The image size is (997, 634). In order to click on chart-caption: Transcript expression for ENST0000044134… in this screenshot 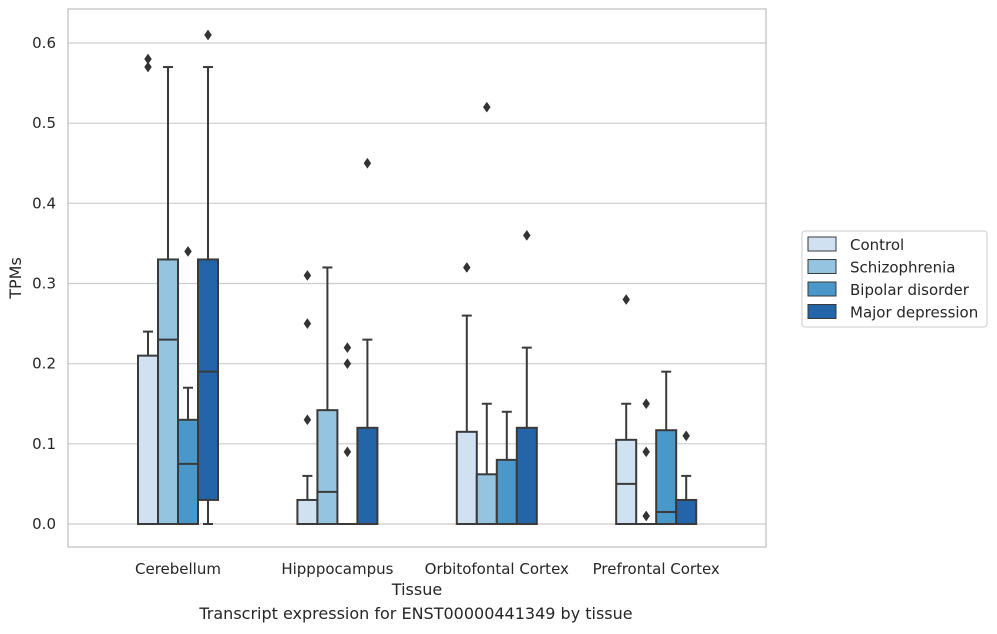, I will do `click(416, 613)`.